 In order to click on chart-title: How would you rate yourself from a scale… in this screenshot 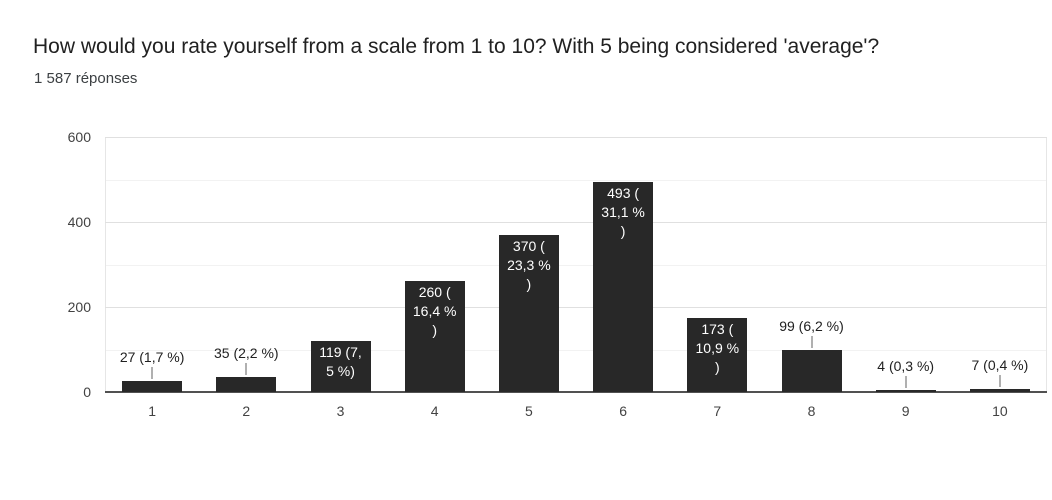, I will do `click(456, 46)`.